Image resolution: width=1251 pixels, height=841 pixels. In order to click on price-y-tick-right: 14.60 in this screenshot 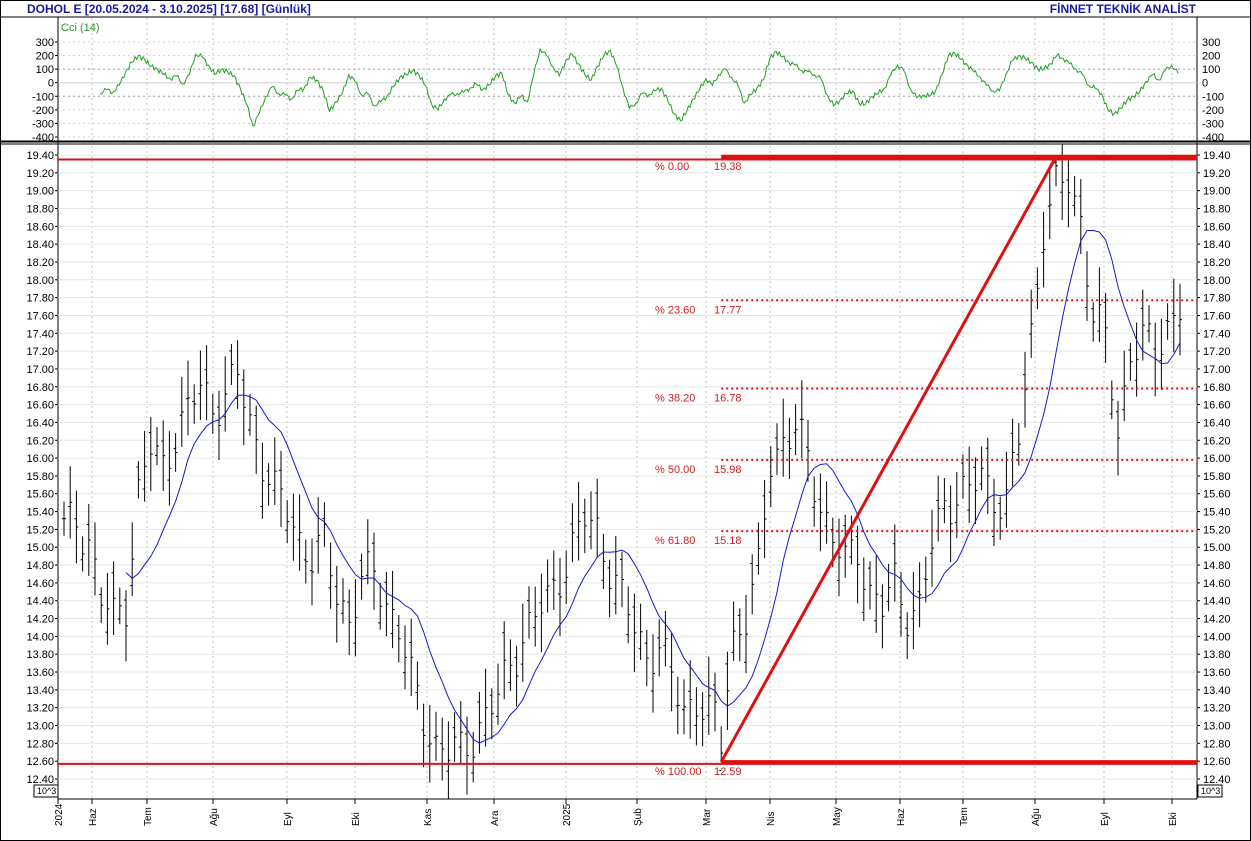, I will do `click(1217, 584)`.